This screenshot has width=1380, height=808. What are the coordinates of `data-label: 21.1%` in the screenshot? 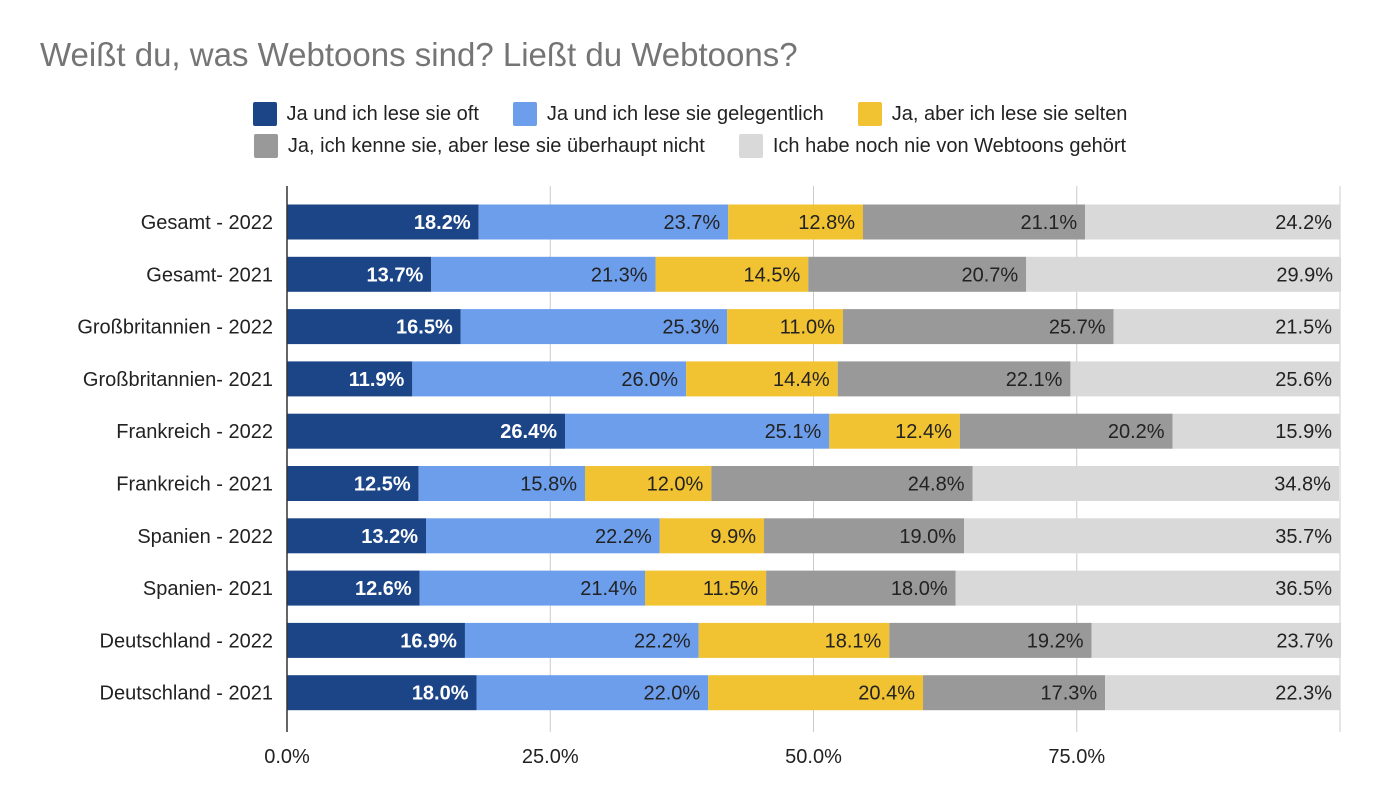 It's located at (1048, 223).